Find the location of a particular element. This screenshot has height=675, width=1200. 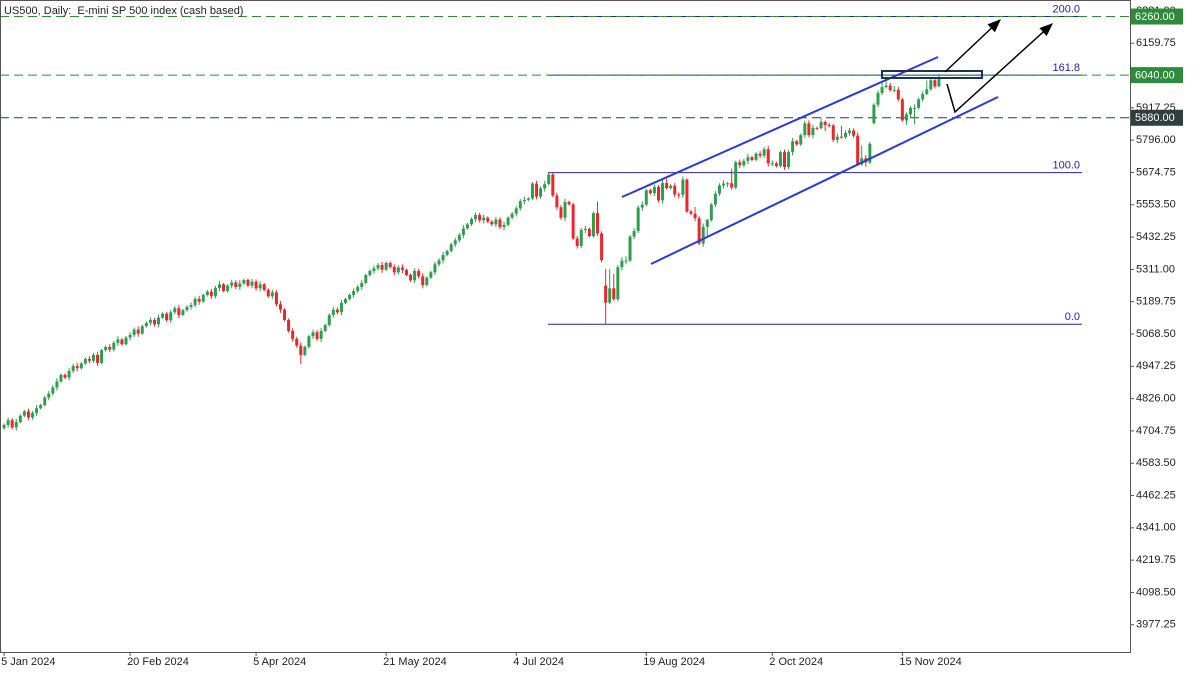

y-tick-label: 5674.75 is located at coordinates (1156, 172).